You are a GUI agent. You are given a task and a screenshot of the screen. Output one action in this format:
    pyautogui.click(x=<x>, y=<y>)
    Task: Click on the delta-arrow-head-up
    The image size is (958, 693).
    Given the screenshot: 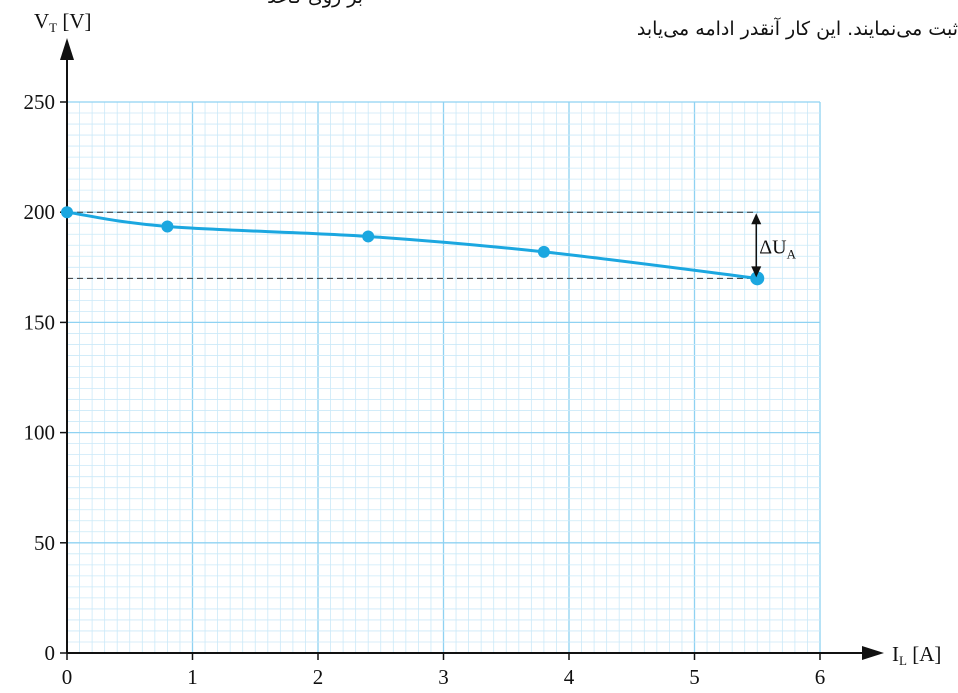 What is the action you would take?
    pyautogui.click(x=756, y=219)
    